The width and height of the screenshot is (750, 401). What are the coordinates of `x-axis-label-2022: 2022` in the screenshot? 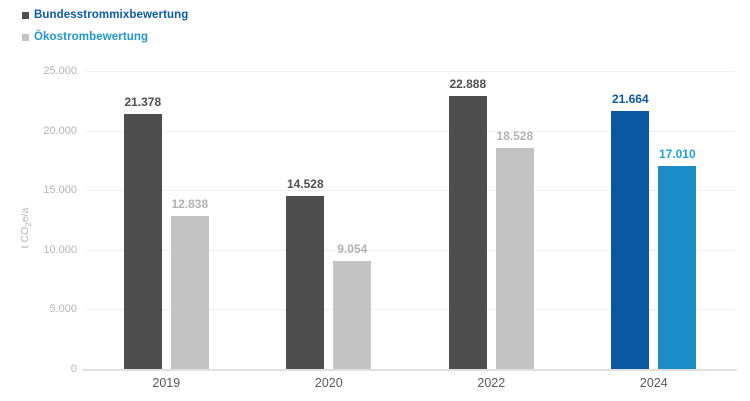 It's located at (491, 383).